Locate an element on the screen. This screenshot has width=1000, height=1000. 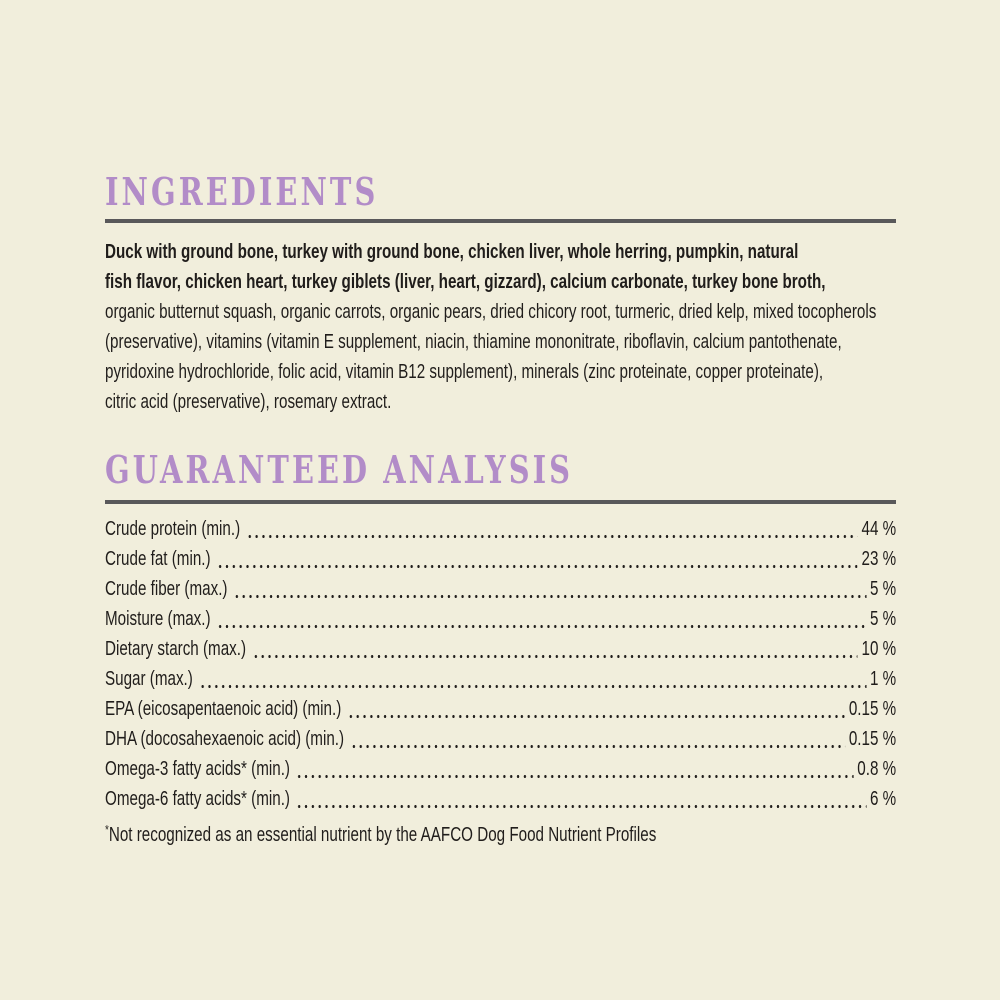
analysis-row-label: DHA (docosahexaenoic acid) (min.) is located at coordinates (225, 739).